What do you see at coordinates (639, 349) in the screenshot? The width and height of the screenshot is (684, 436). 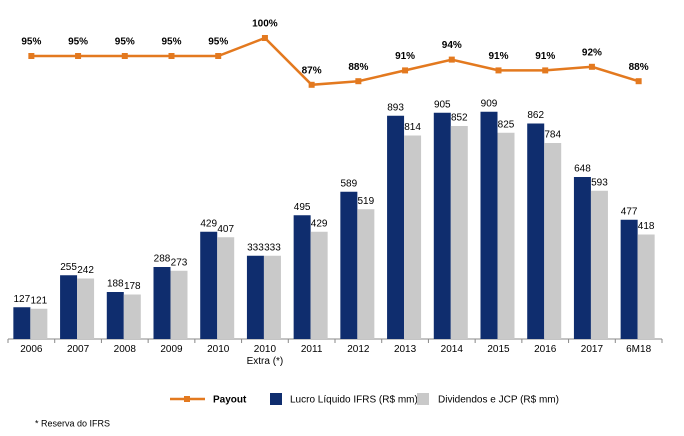 I see `x-tick-label: 6M18` at bounding box center [639, 349].